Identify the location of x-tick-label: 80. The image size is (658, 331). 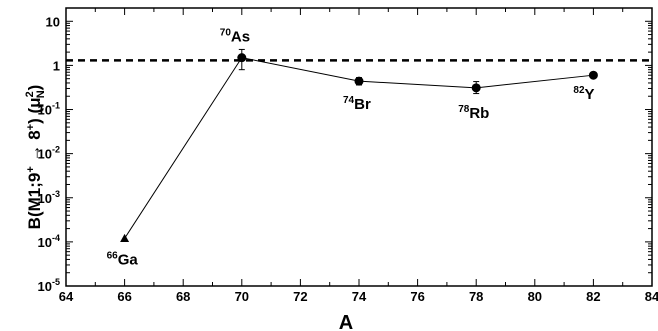
(535, 296).